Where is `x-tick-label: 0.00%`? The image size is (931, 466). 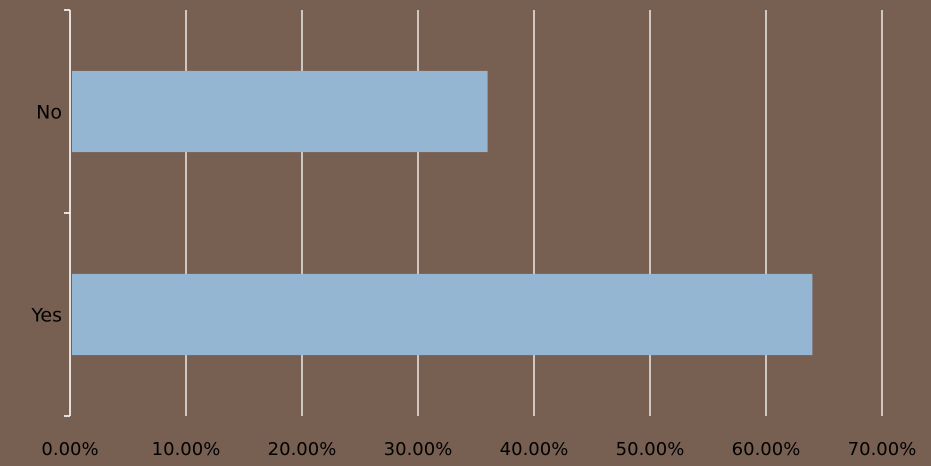
x-tick-label: 0.00% is located at coordinates (69, 449).